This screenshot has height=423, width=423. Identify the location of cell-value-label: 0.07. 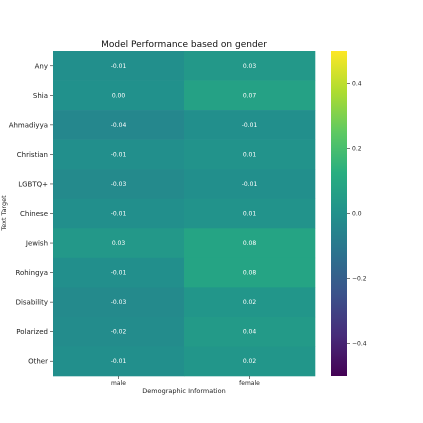
(250, 95).